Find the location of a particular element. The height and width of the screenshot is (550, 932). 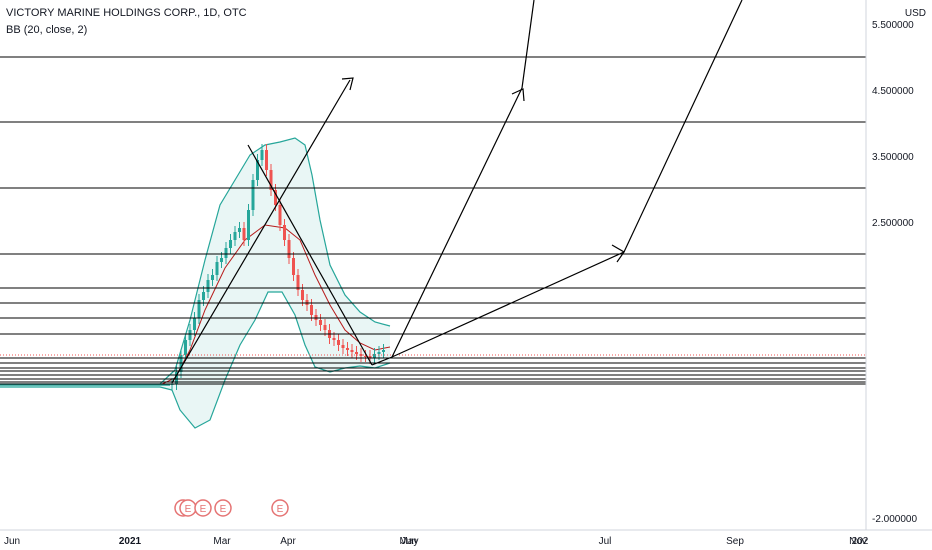

time-tick-label: Jul is located at coordinates (605, 541).